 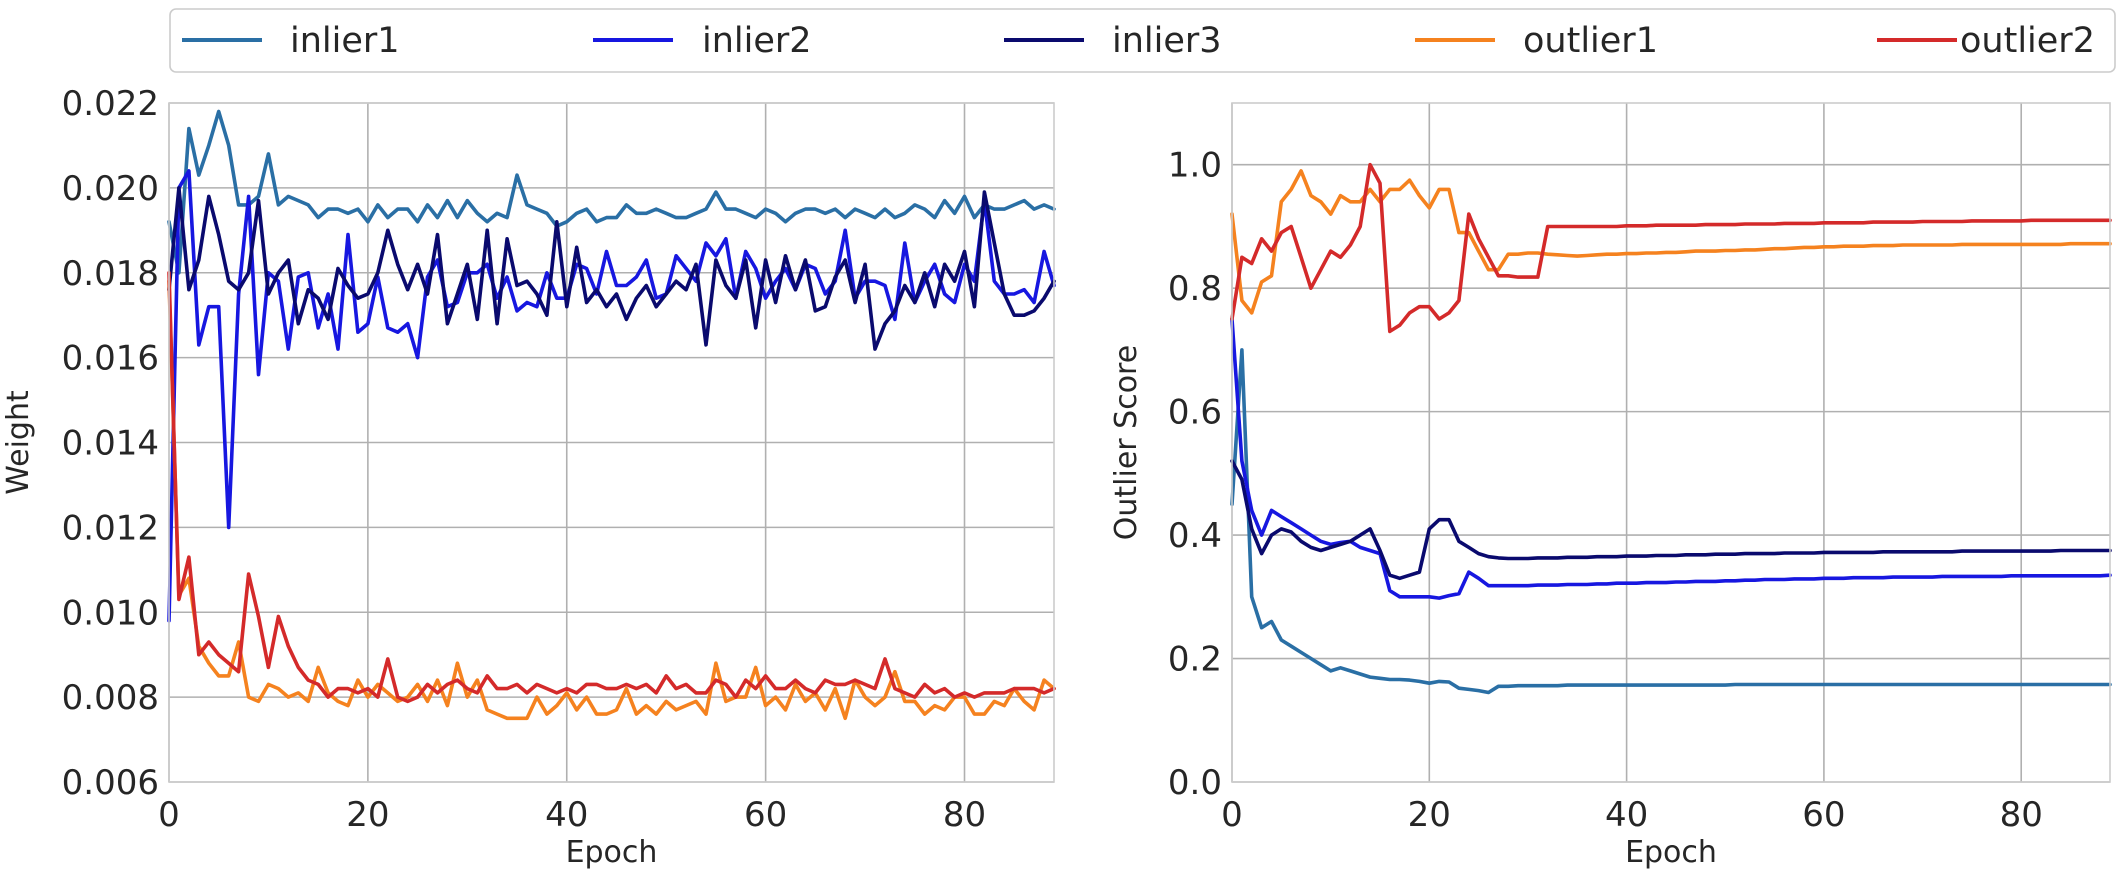 What do you see at coordinates (1195, 166) in the screenshot?
I see `outlier-score-chart-ytick-label: 1.0` at bounding box center [1195, 166].